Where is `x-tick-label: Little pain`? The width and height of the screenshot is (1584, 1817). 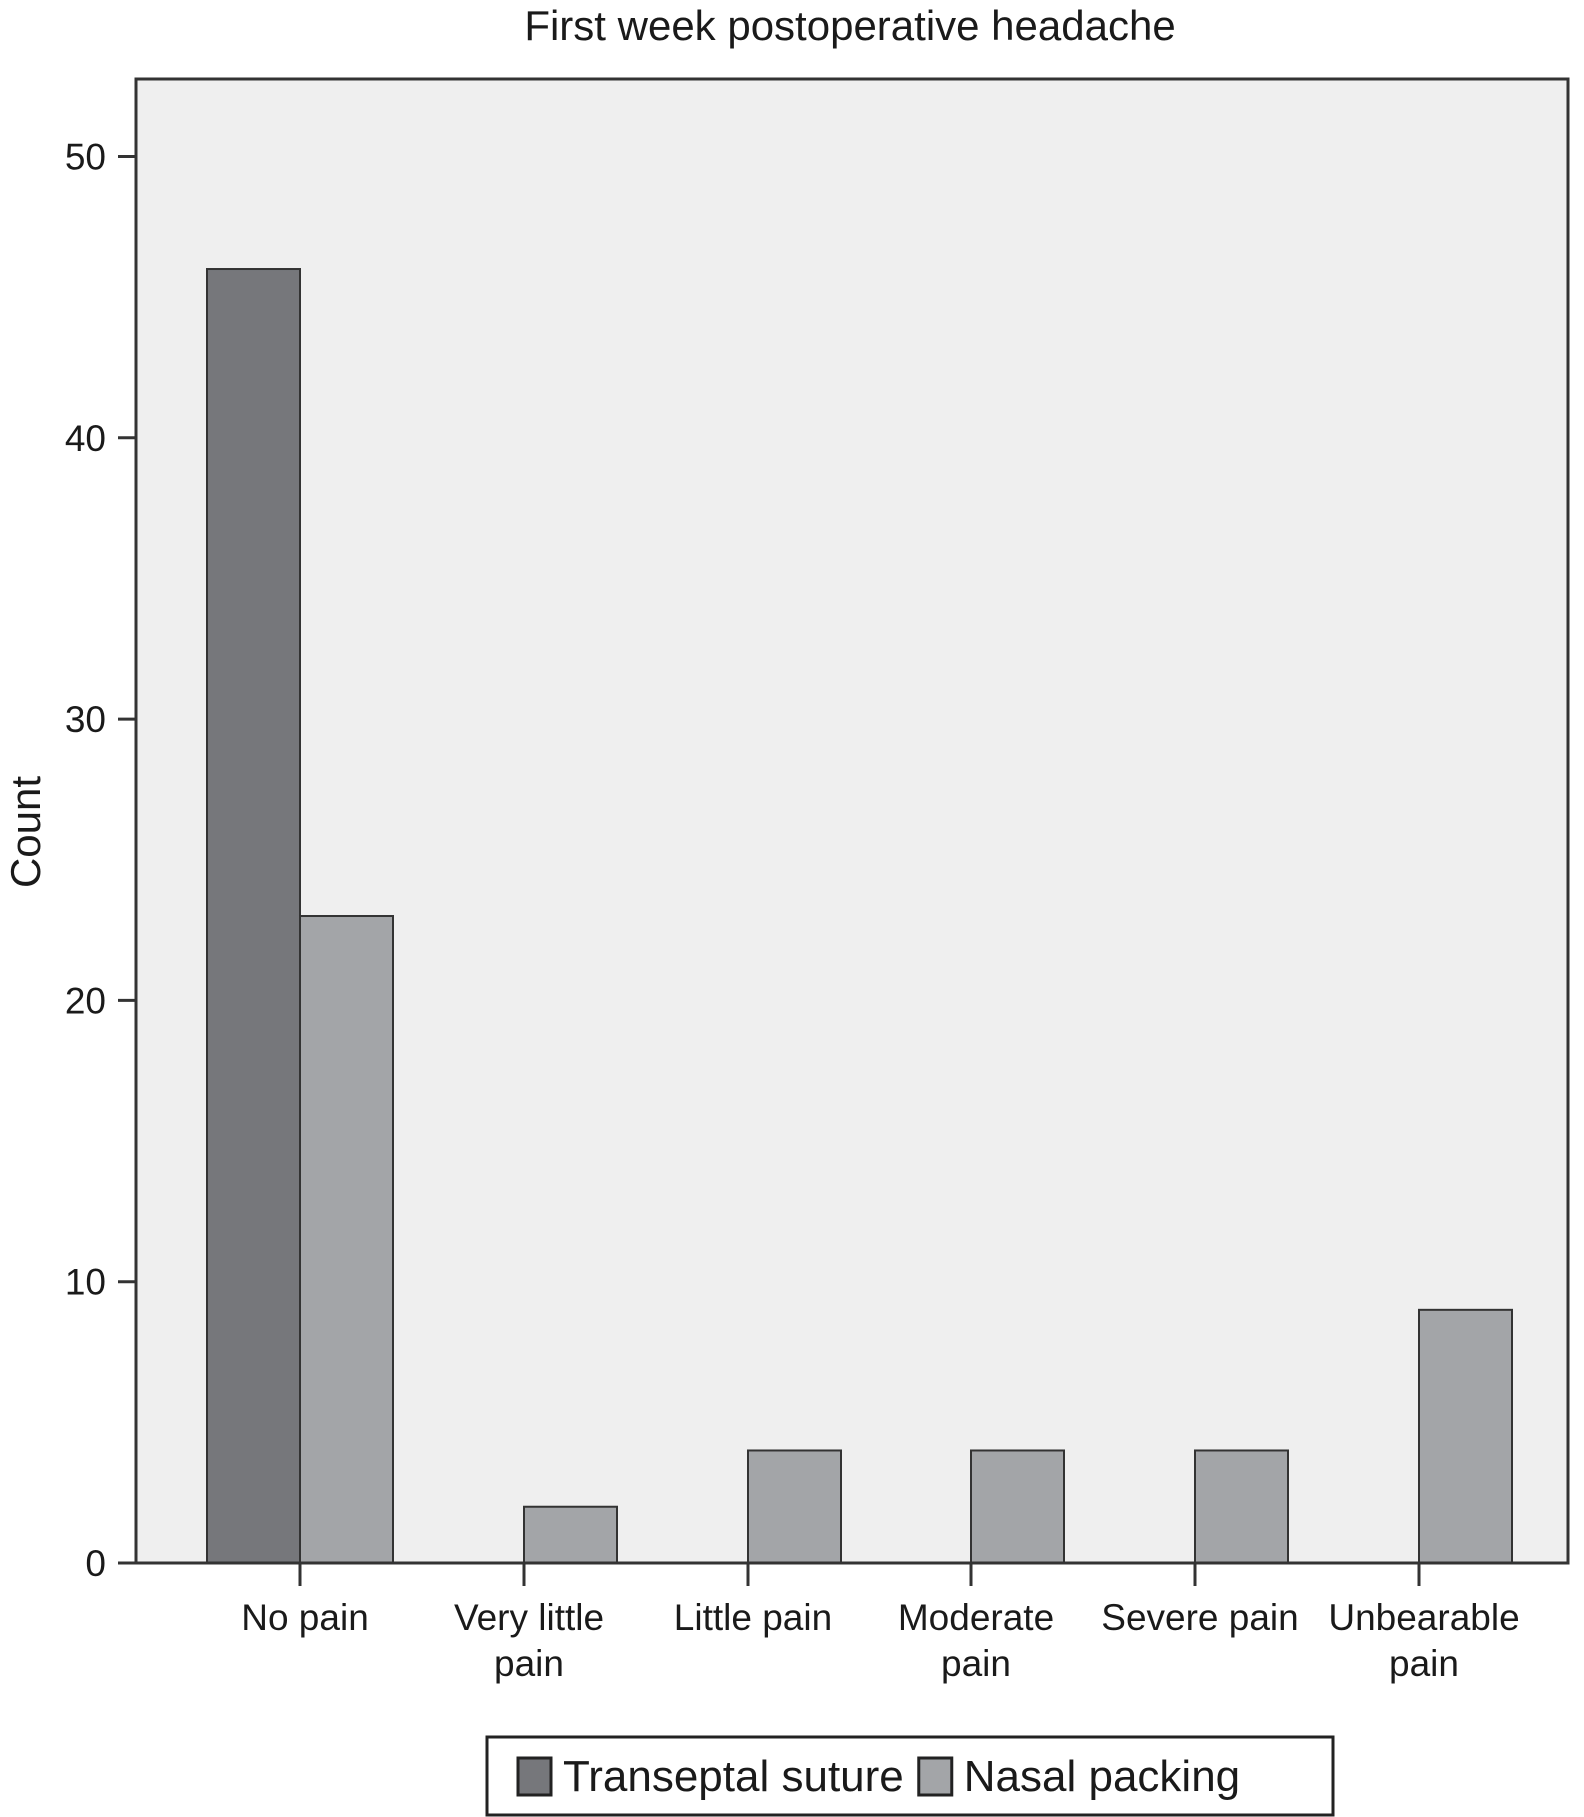
x-tick-label: Little pain is located at coordinates (753, 1617).